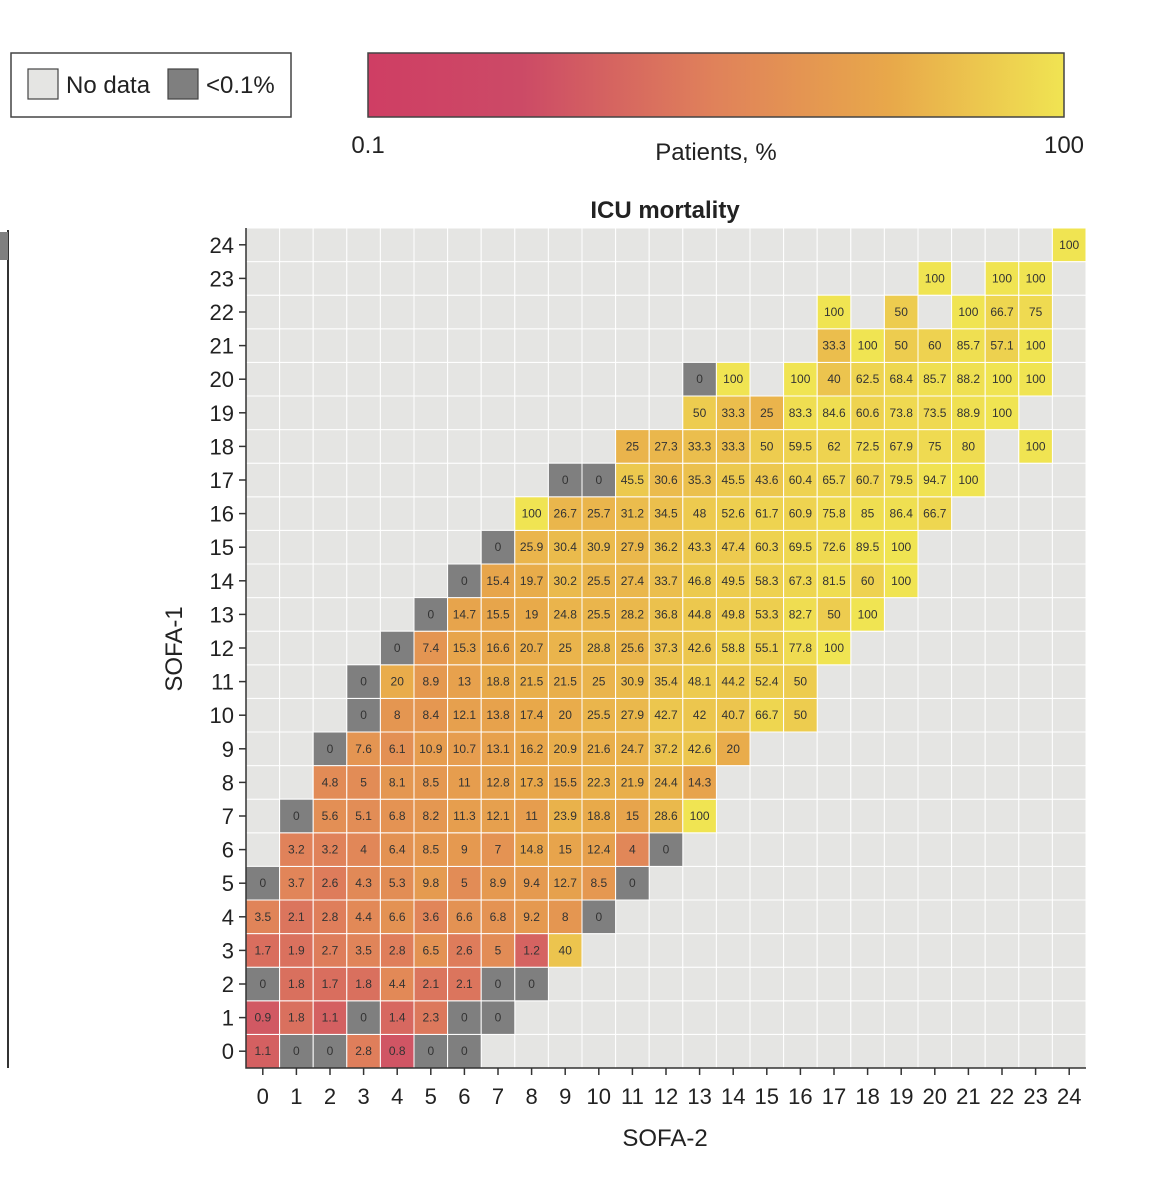 Image resolution: width=1158 pixels, height=1200 pixels. Describe the element at coordinates (222, 715) in the screenshot. I see `y-tick-label: 10` at that location.